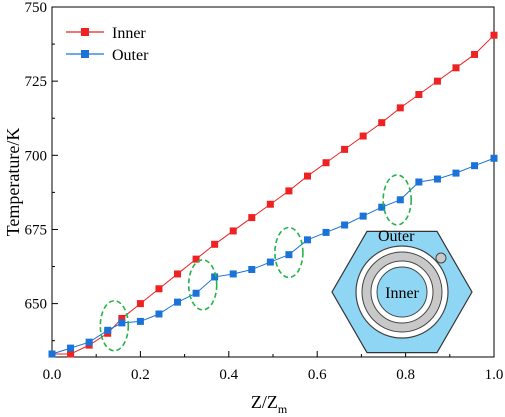  Describe the element at coordinates (317, 375) in the screenshot. I see `x-tick-label: 0.6` at that location.